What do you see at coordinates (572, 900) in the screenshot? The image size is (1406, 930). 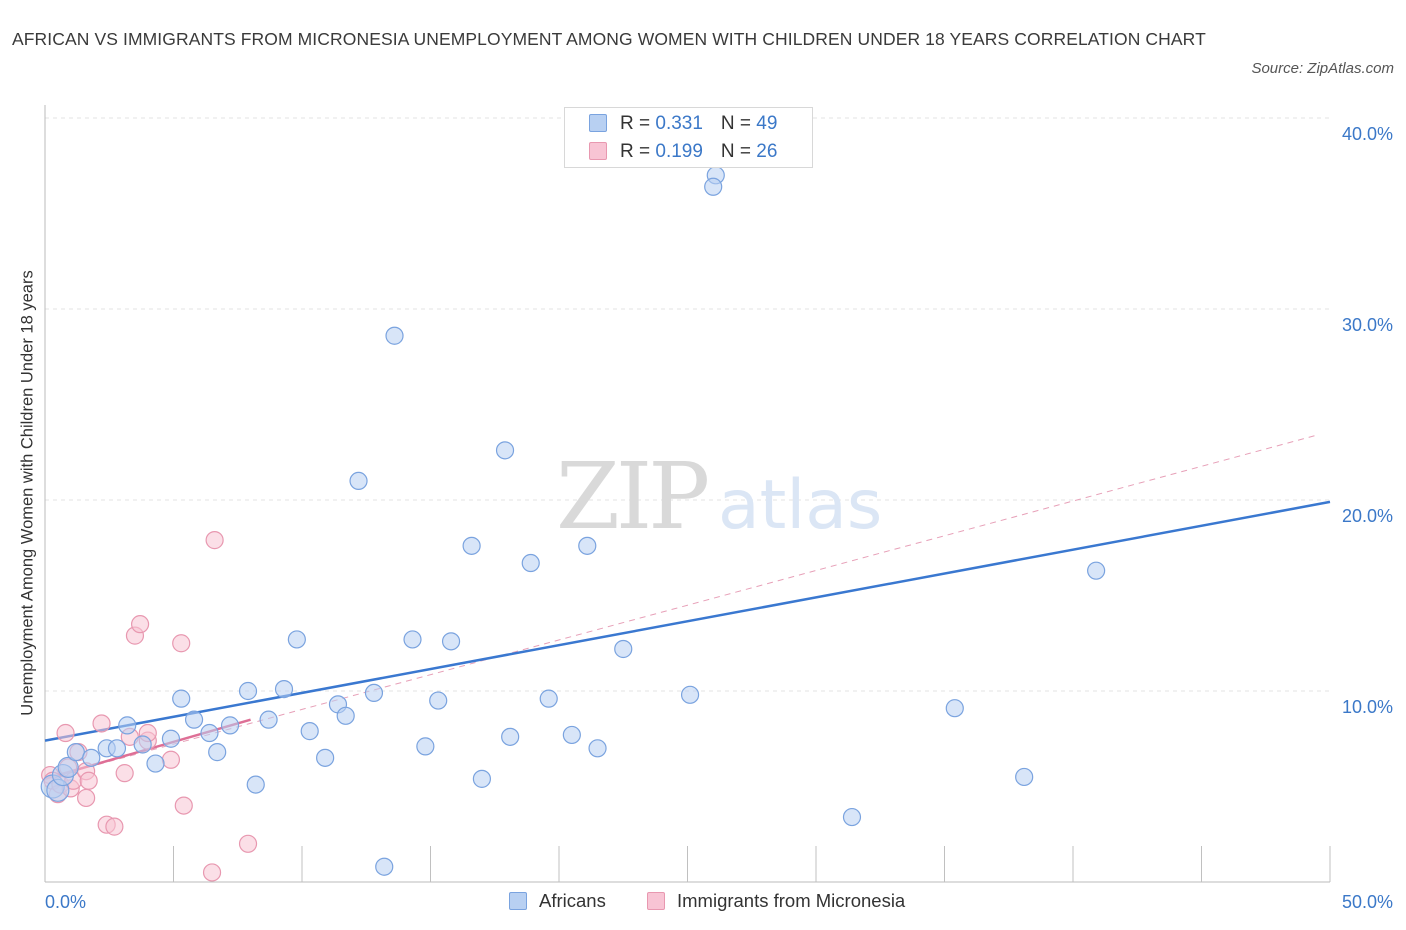 I see `legend-label: Africans` at bounding box center [572, 900].